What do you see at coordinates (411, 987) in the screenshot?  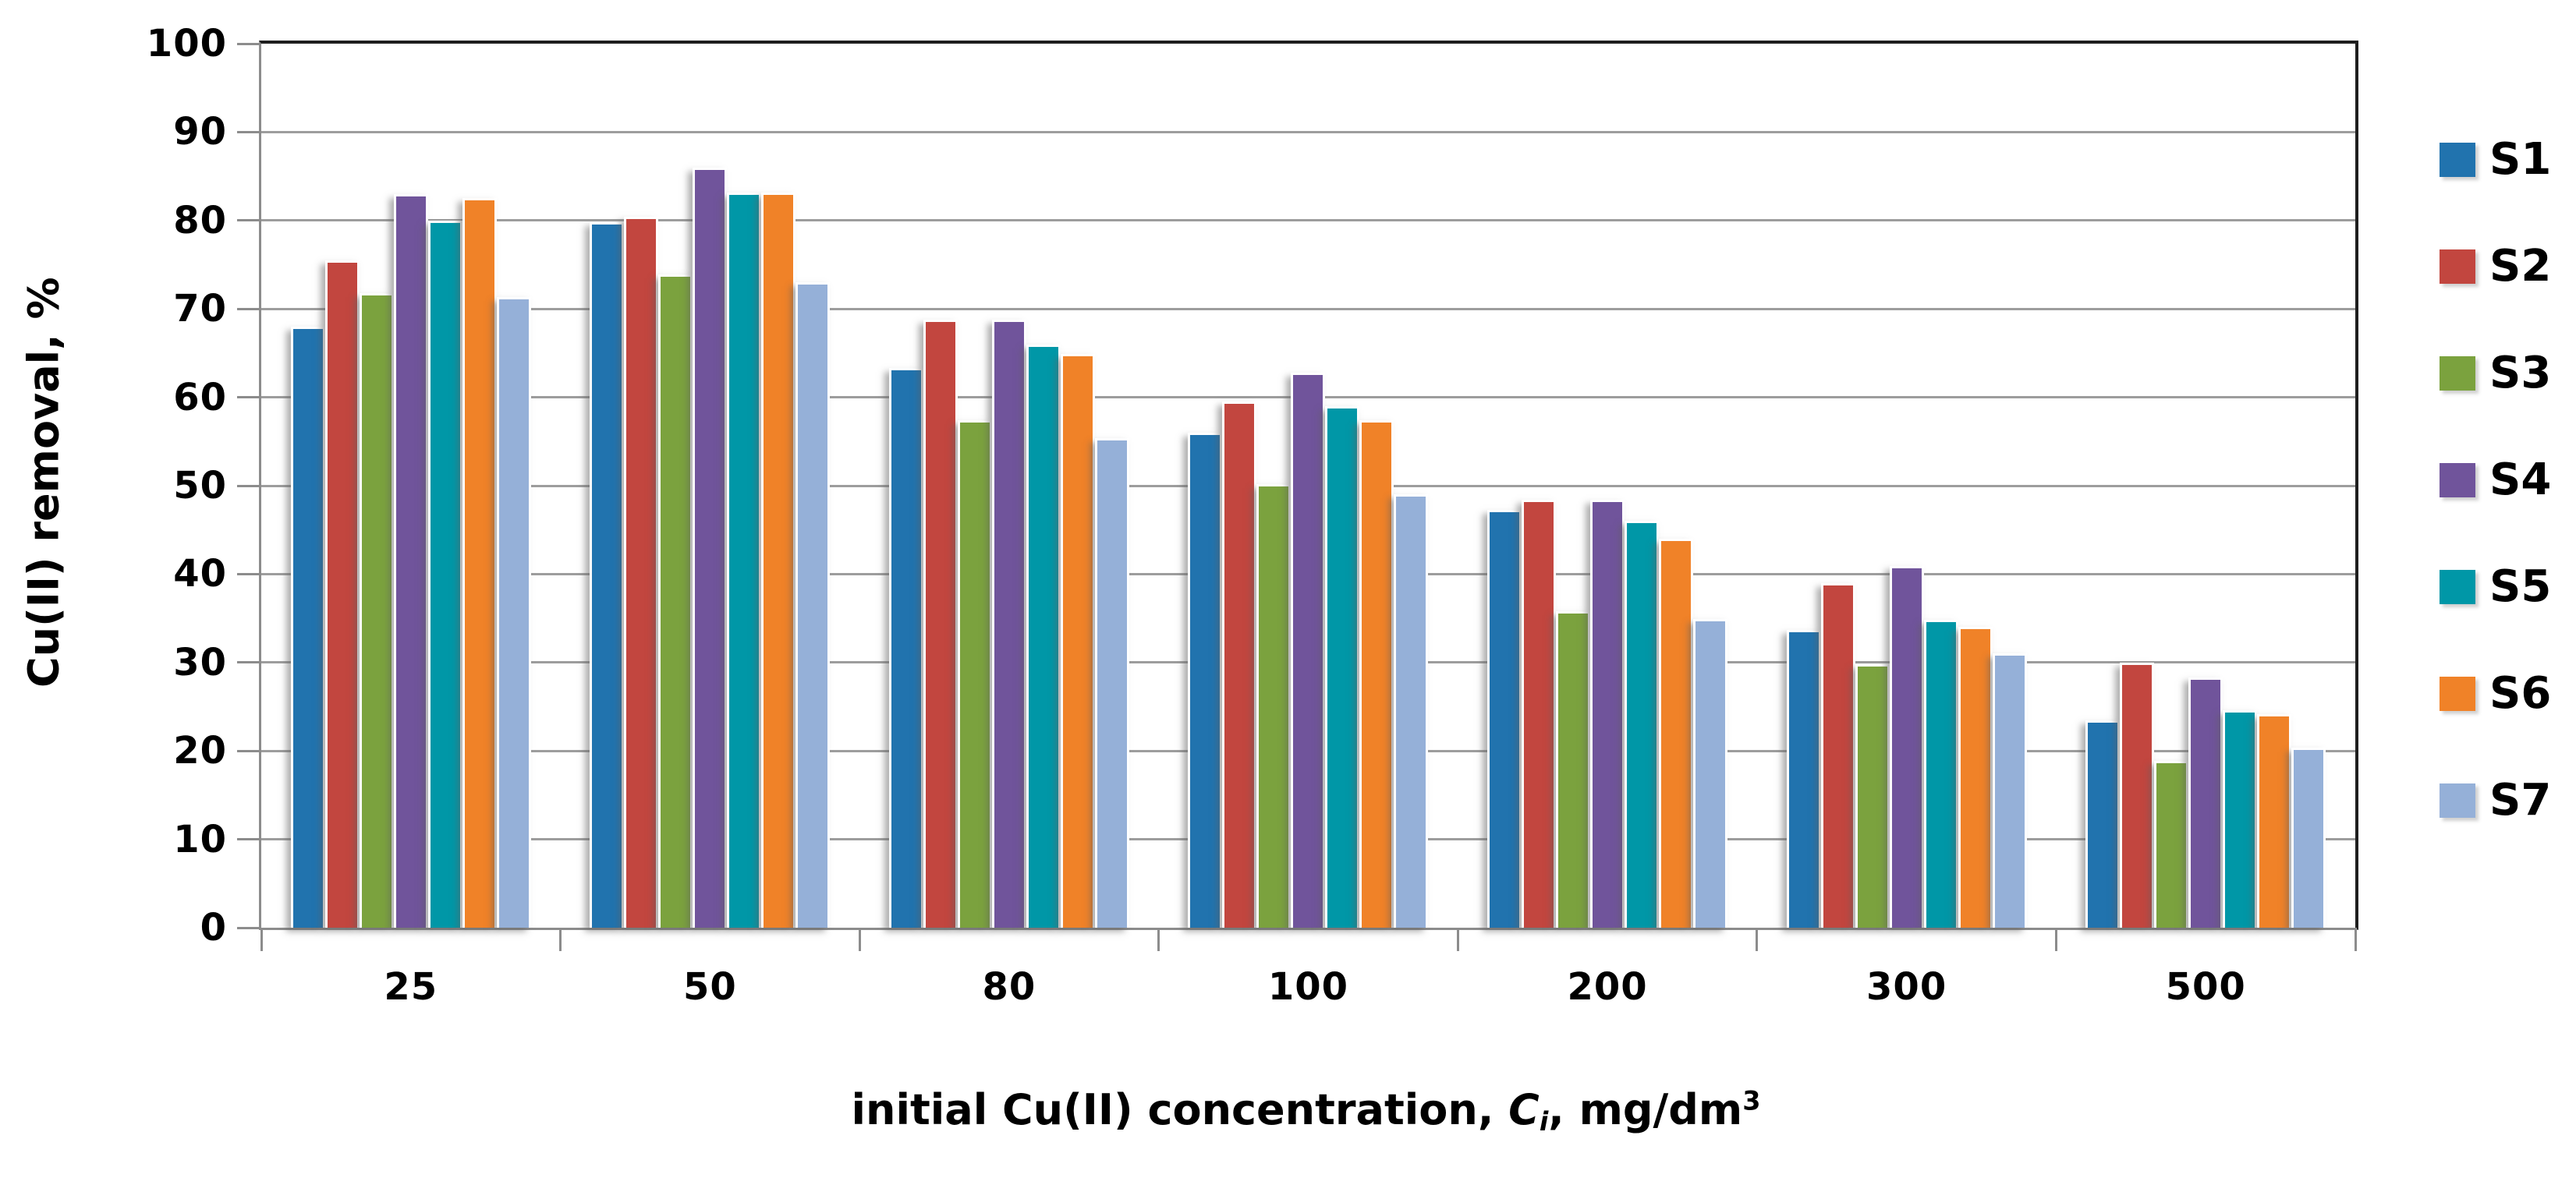 I see `x-axis-tick-label: 25` at bounding box center [411, 987].